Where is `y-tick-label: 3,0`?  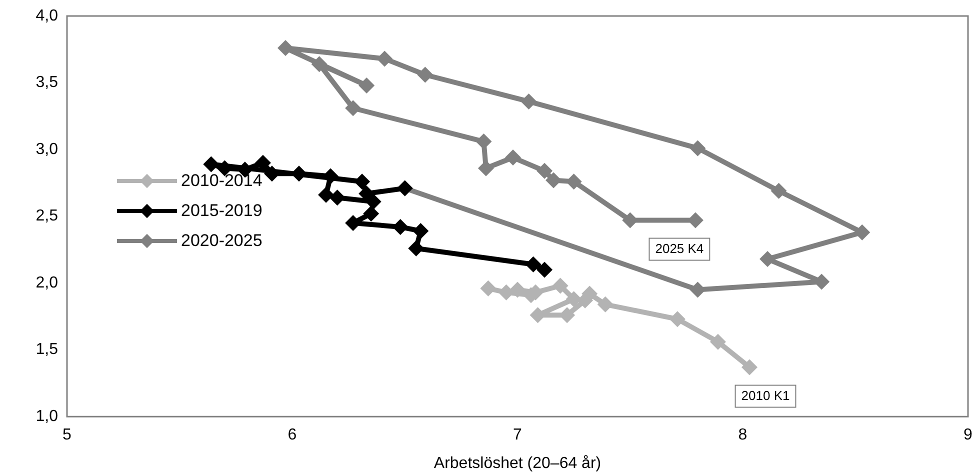
y-tick-label: 3,0 is located at coordinates (47, 149).